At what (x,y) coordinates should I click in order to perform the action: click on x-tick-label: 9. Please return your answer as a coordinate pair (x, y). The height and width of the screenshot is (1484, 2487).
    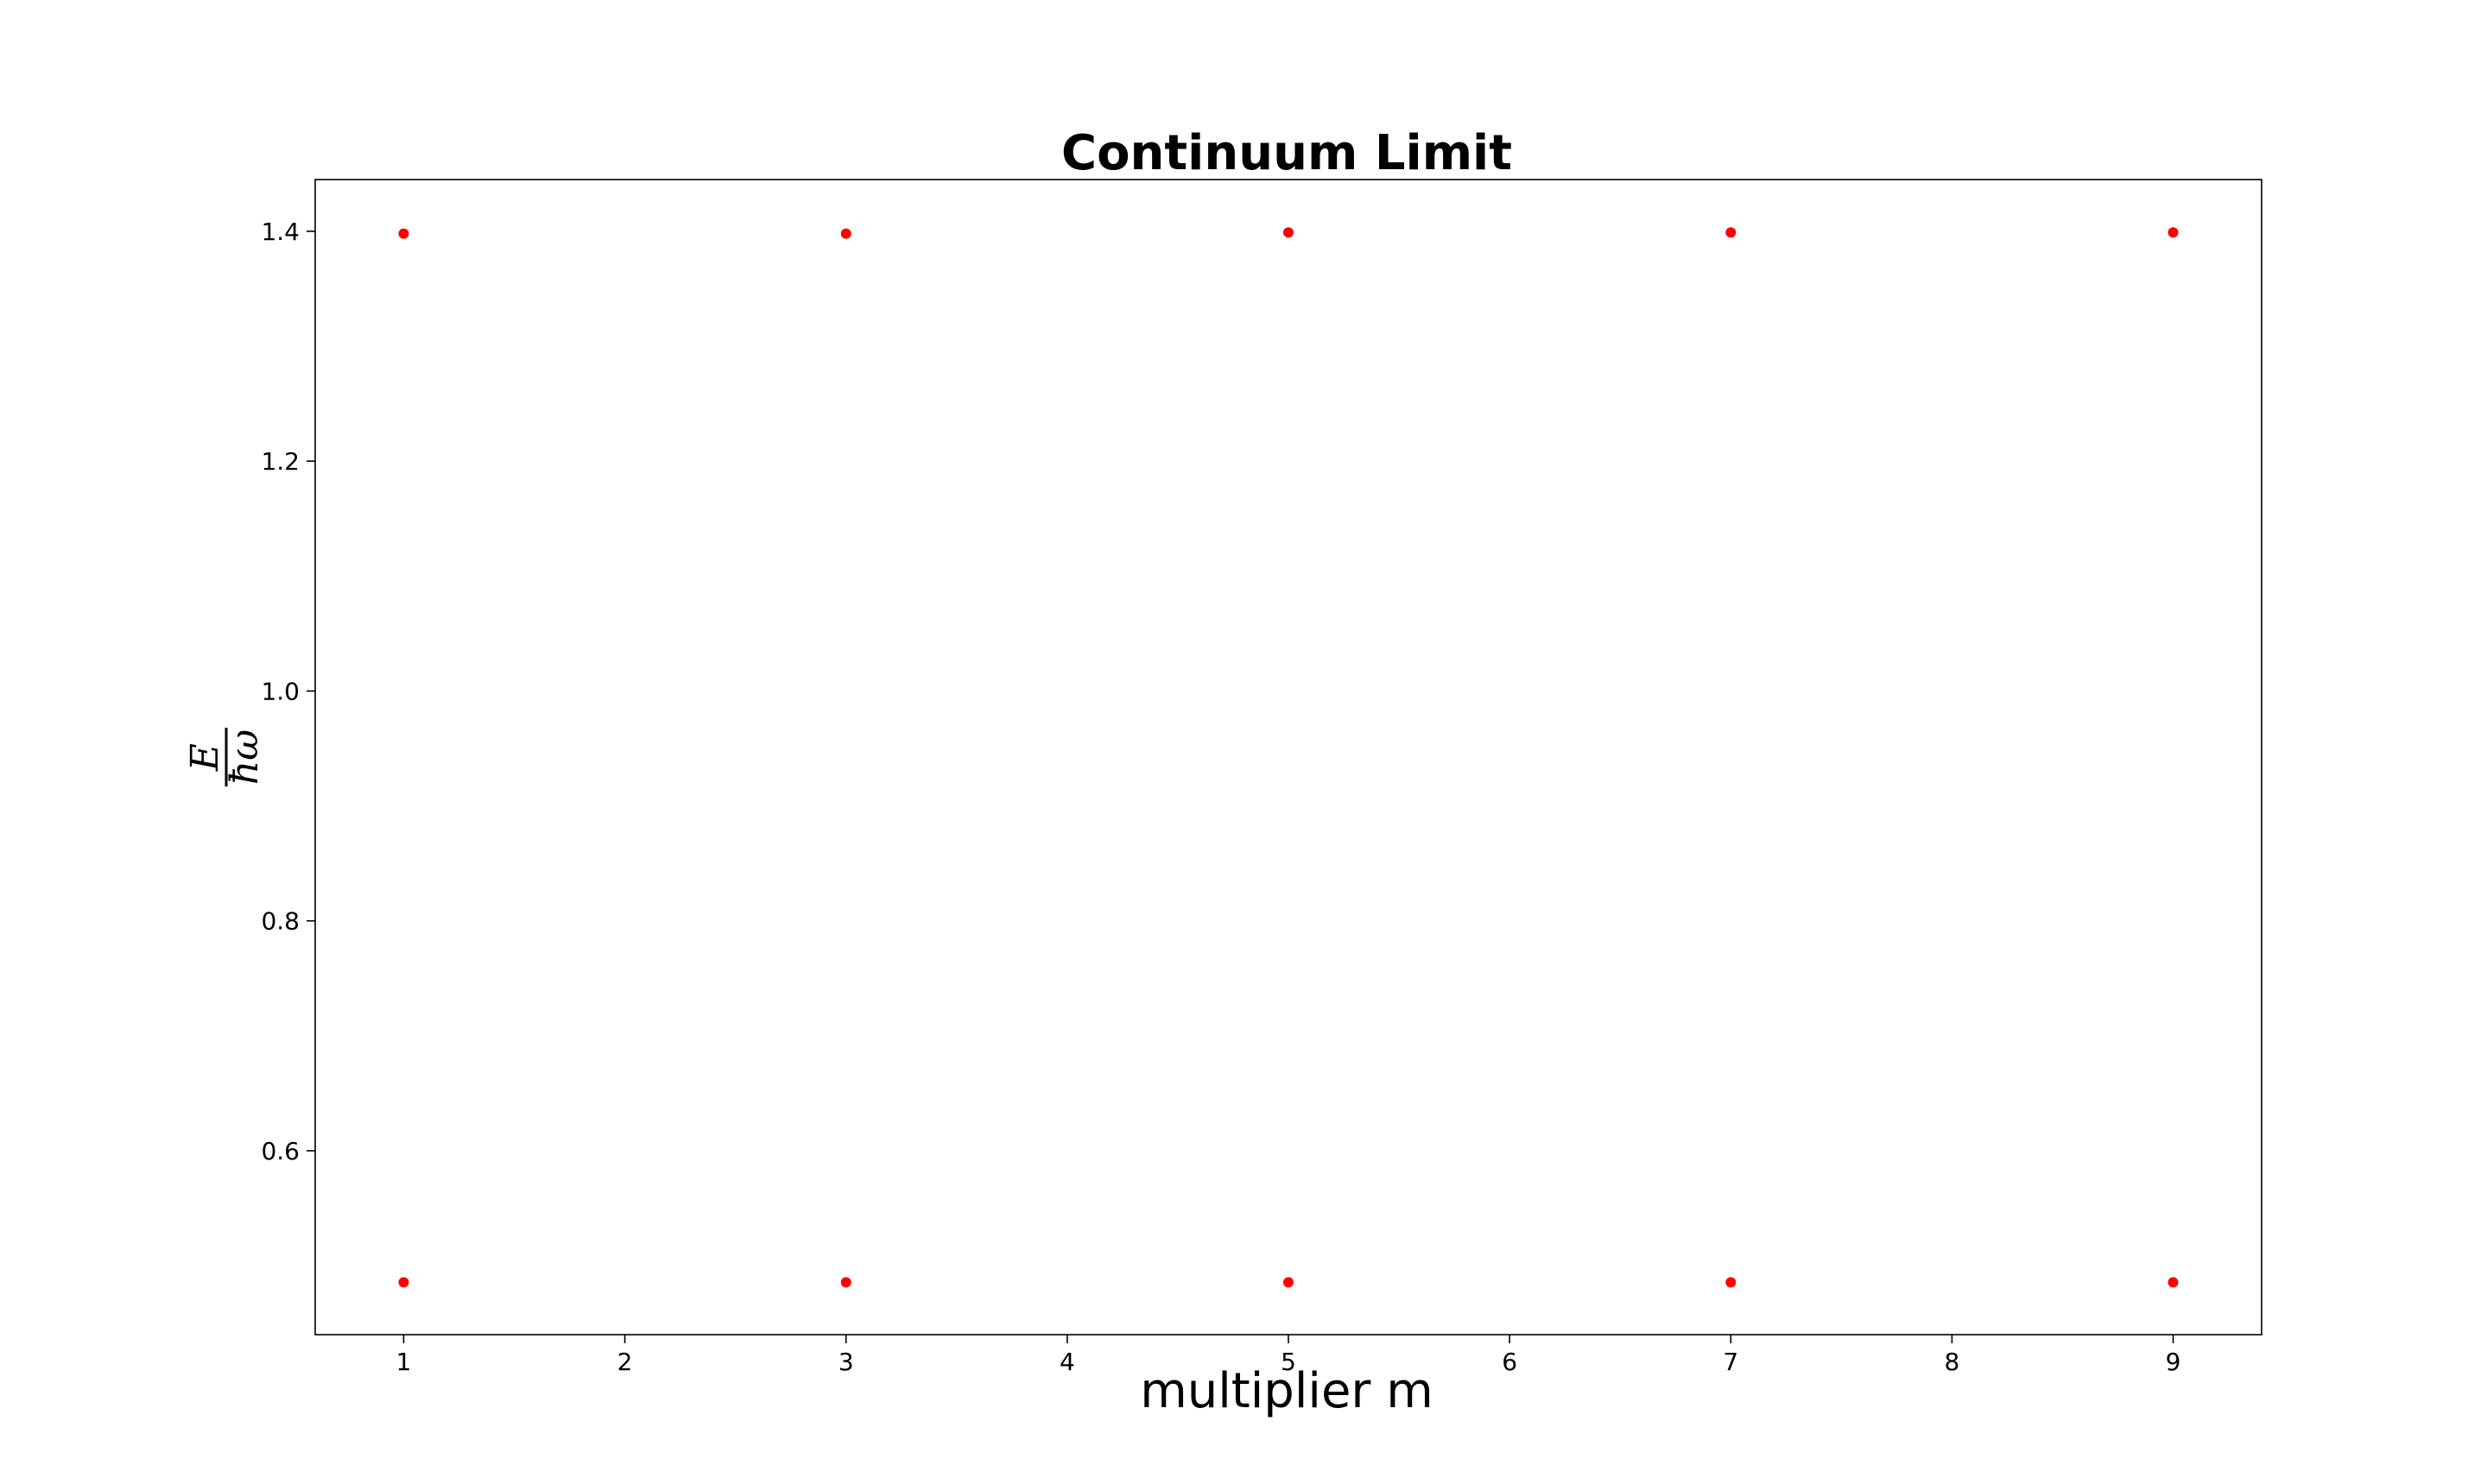
    Looking at the image, I should click on (2173, 1362).